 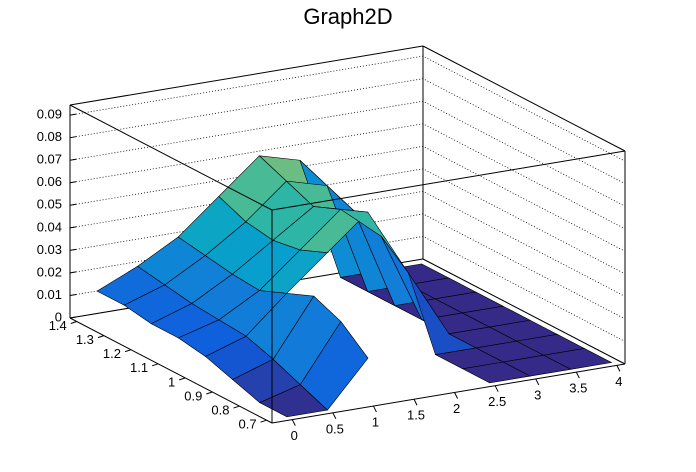 What do you see at coordinates (247, 424) in the screenshot?
I see `y-tick-label: 0.7` at bounding box center [247, 424].